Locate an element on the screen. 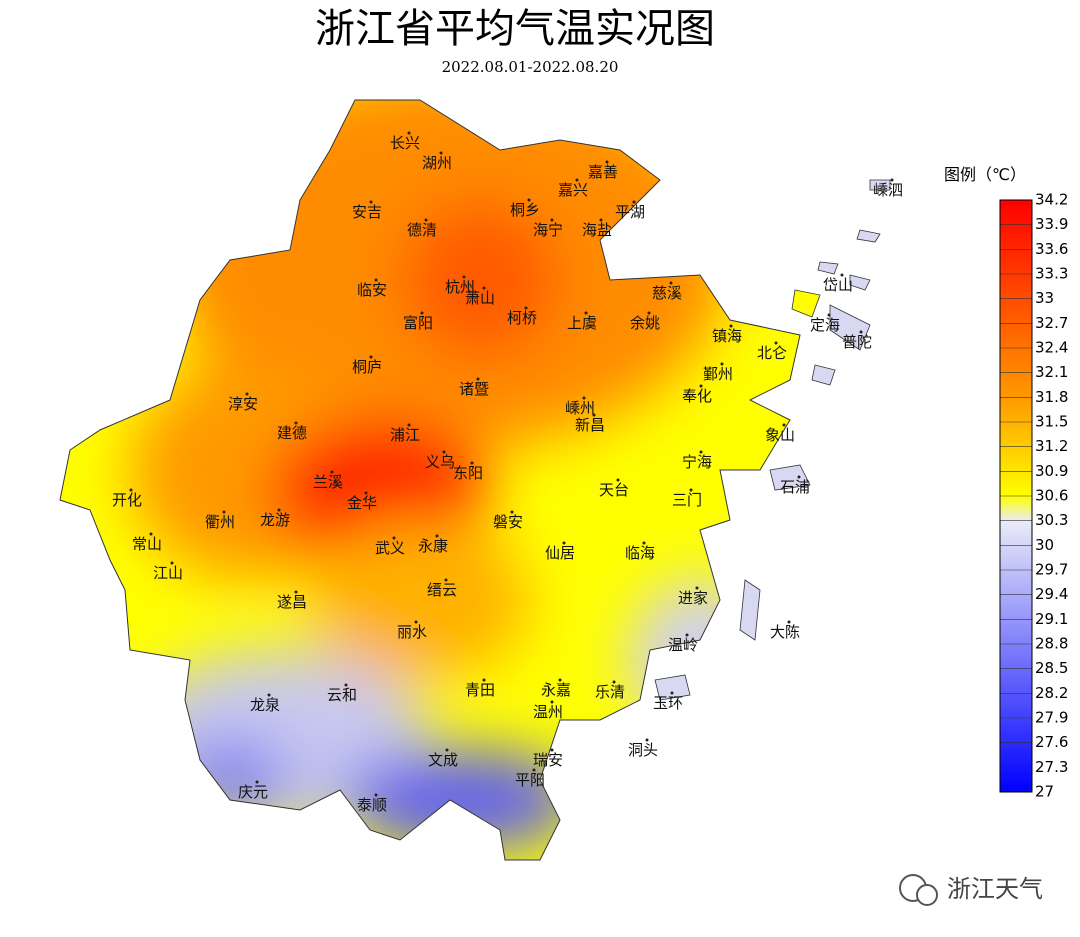 This screenshot has height=937, width=1080. city-label: 玉环 is located at coordinates (668, 703).